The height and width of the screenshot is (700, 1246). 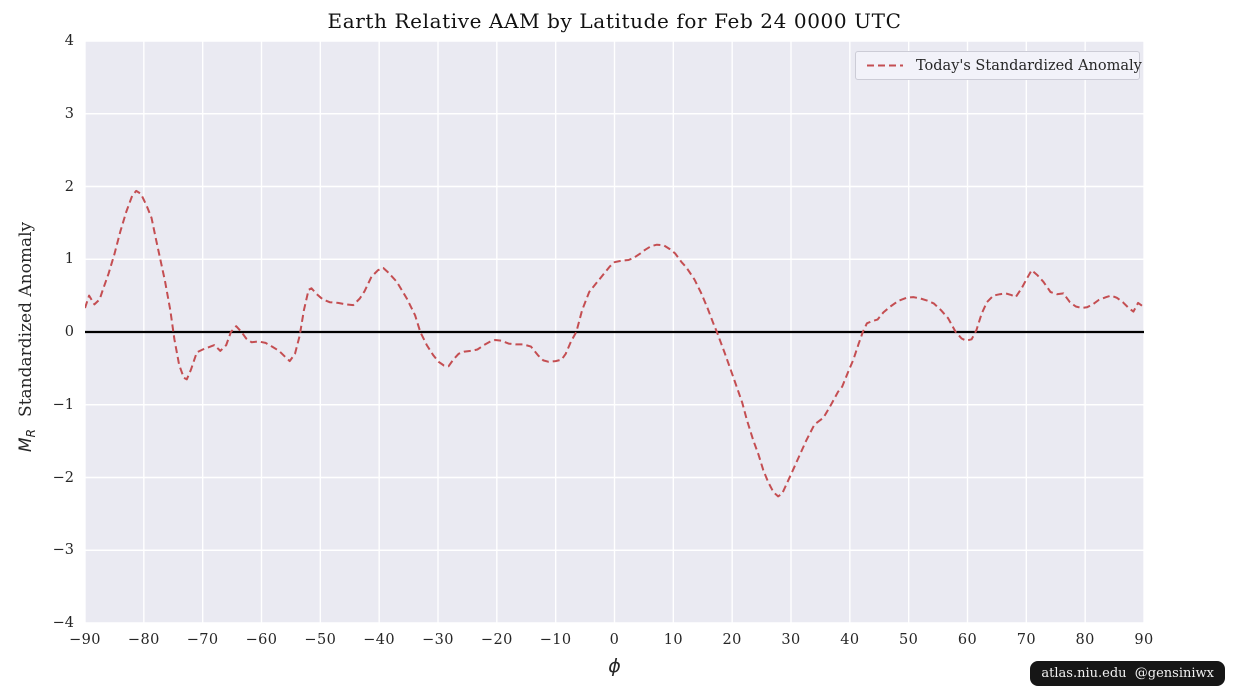 What do you see at coordinates (63, 404) in the screenshot?
I see `y-tick-label: −1` at bounding box center [63, 404].